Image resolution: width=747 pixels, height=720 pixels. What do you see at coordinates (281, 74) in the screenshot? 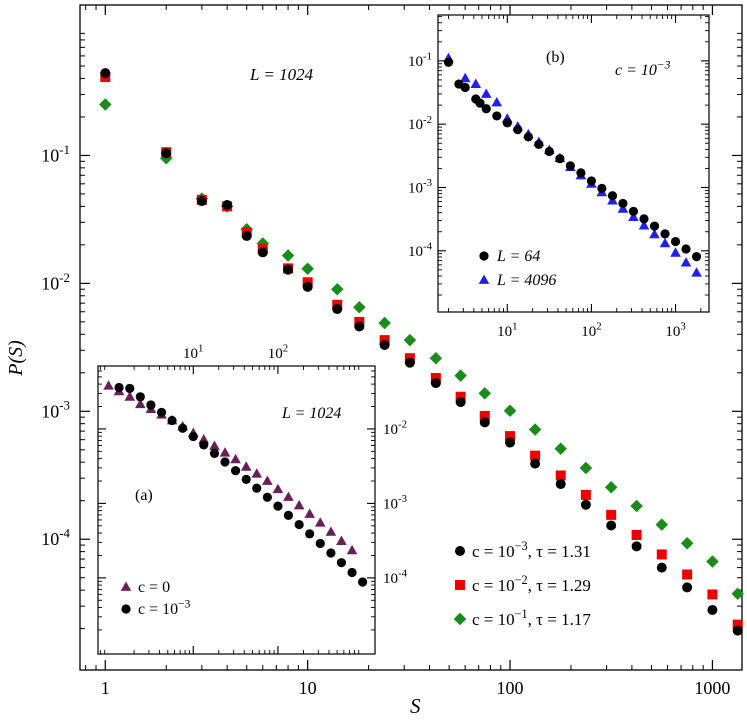
I see `main-annotation: L = 1024` at bounding box center [281, 74].